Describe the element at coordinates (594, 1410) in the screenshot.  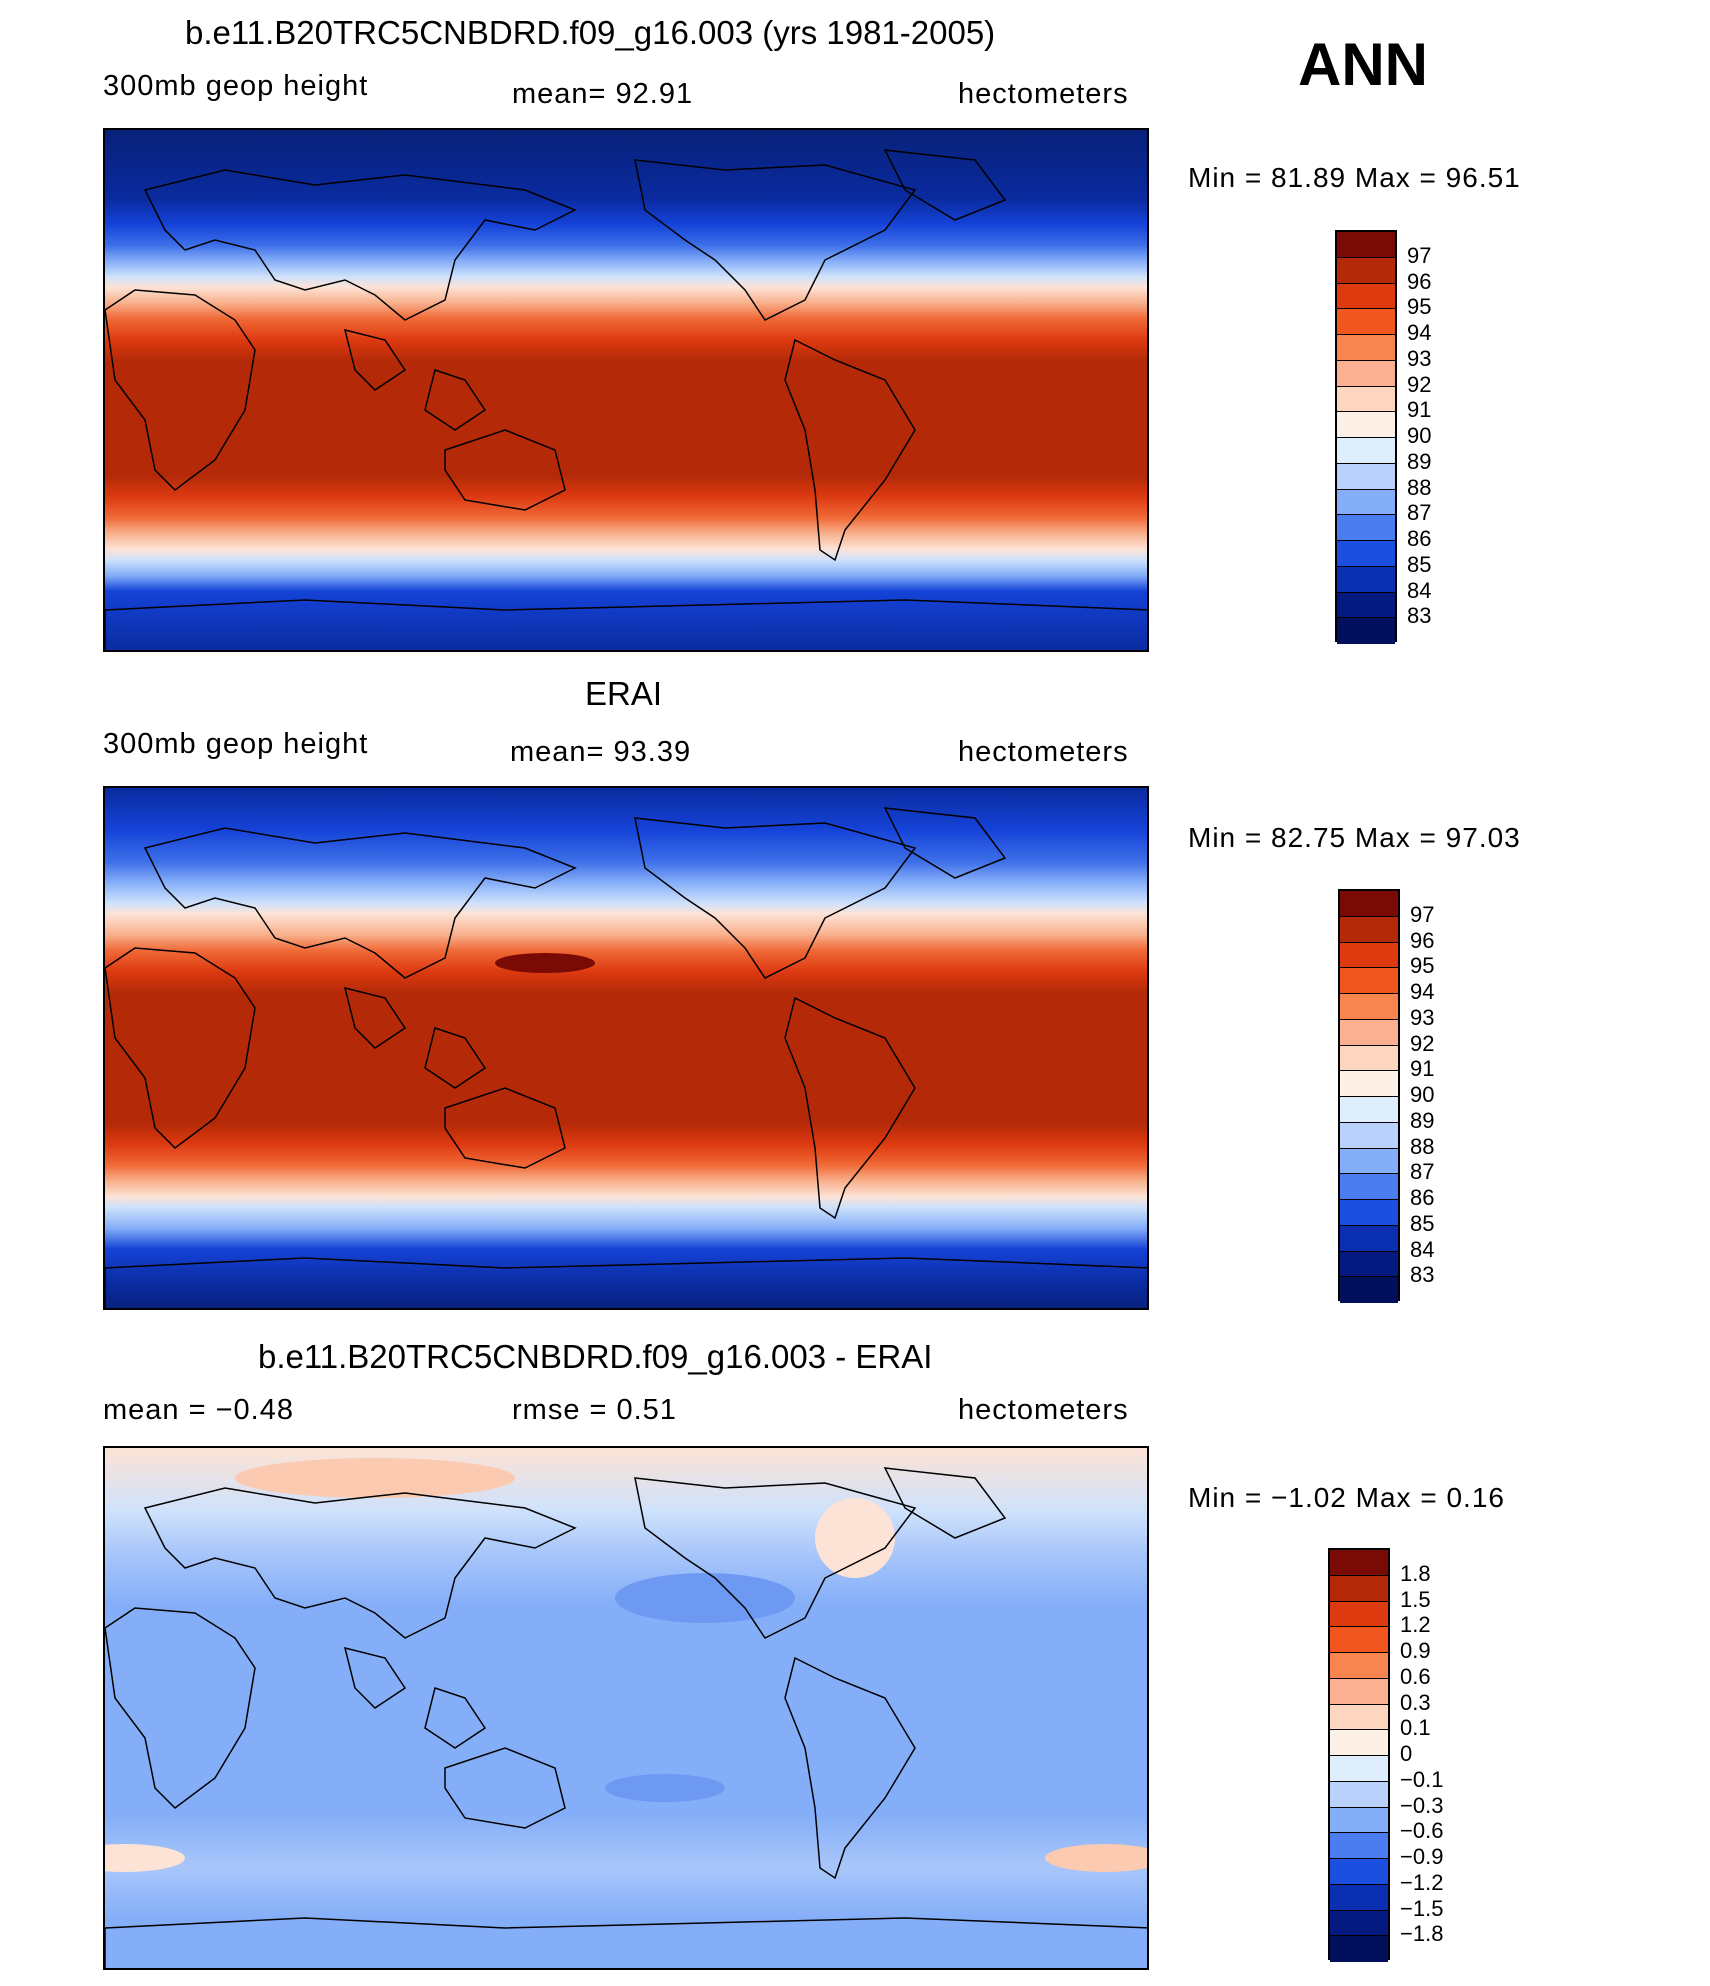
I see `panel-3-rmse-label: rmse = 0.51` at that location.